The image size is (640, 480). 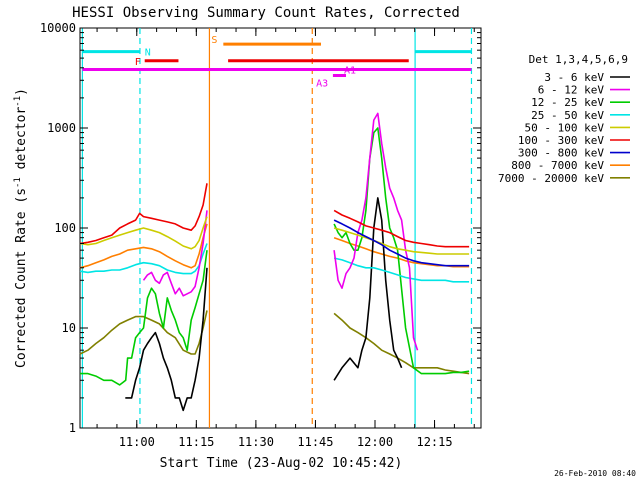 What do you see at coordinates (567, 115) in the screenshot?
I see `legend-label-3: 25 - 50 keV` at bounding box center [567, 115].